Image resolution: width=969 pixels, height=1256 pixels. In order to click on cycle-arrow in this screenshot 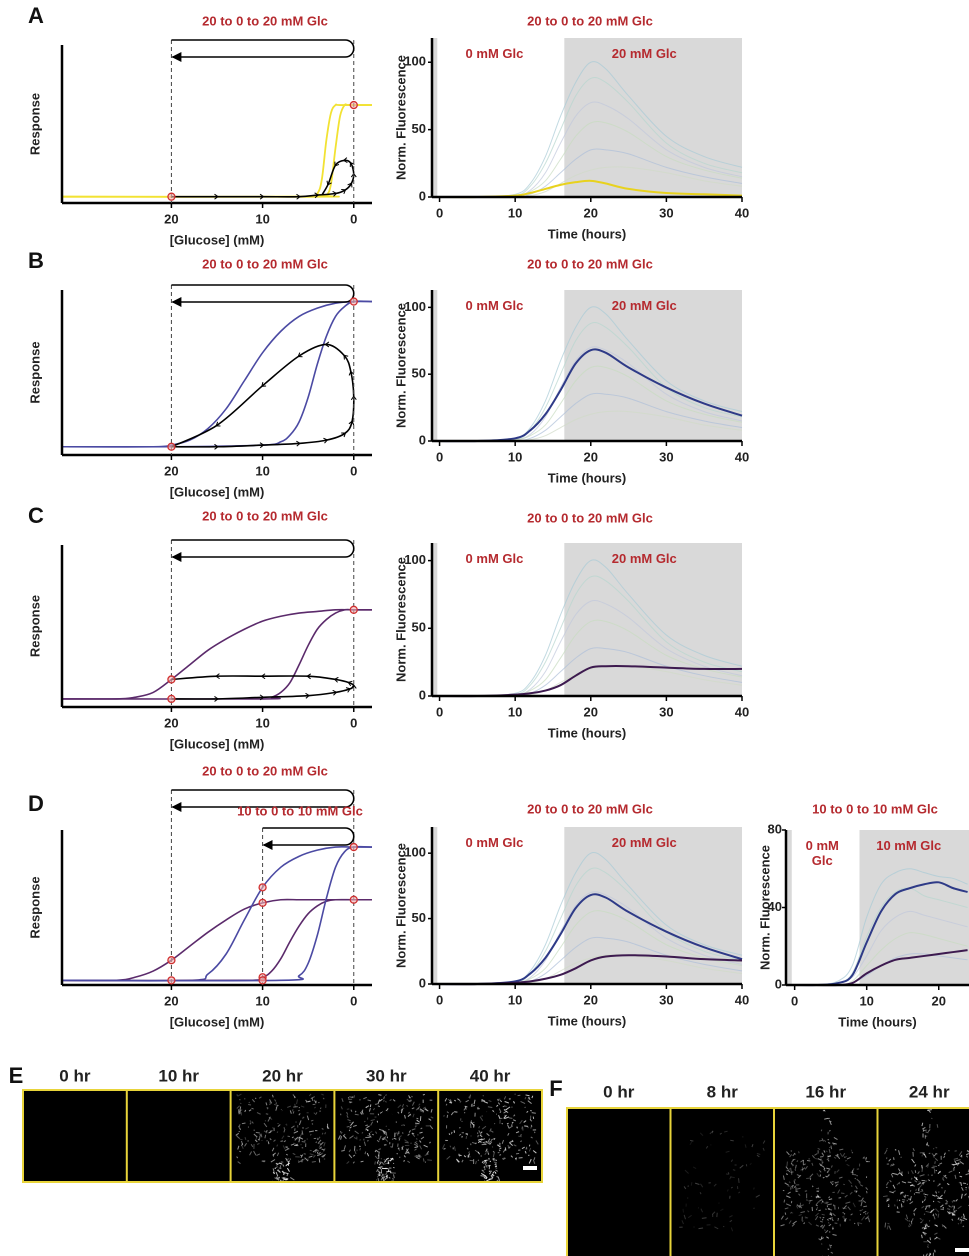, I will do `click(263, 800)`.